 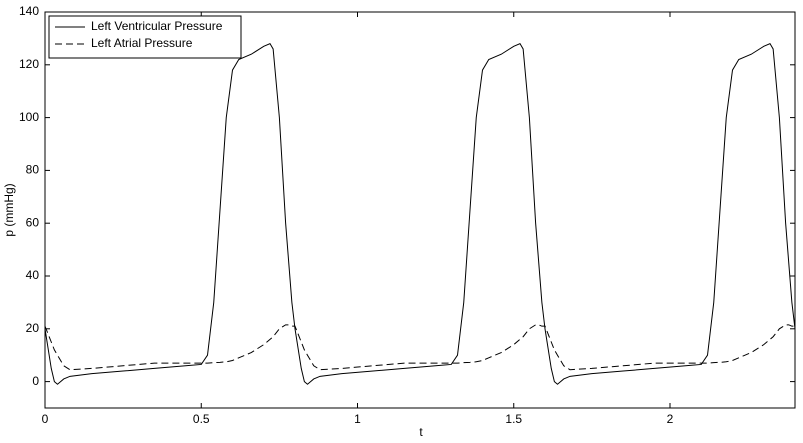 I want to click on legend-label: Left Ventricular Pressure, so click(x=157, y=26).